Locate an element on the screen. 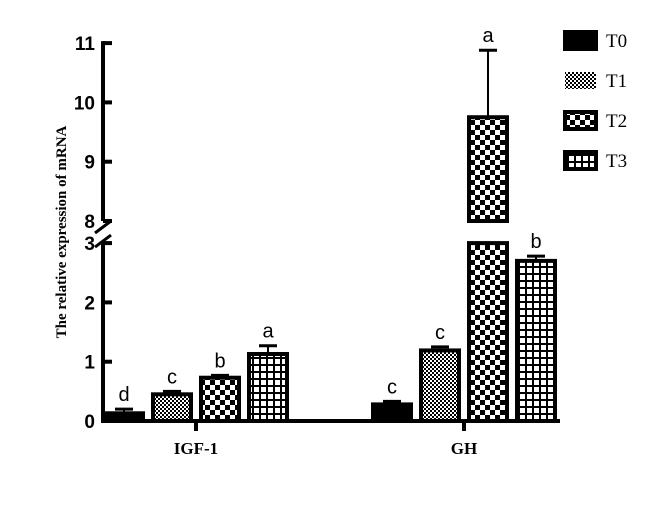 The height and width of the screenshot is (508, 651). significance-letter: d is located at coordinates (123, 395).